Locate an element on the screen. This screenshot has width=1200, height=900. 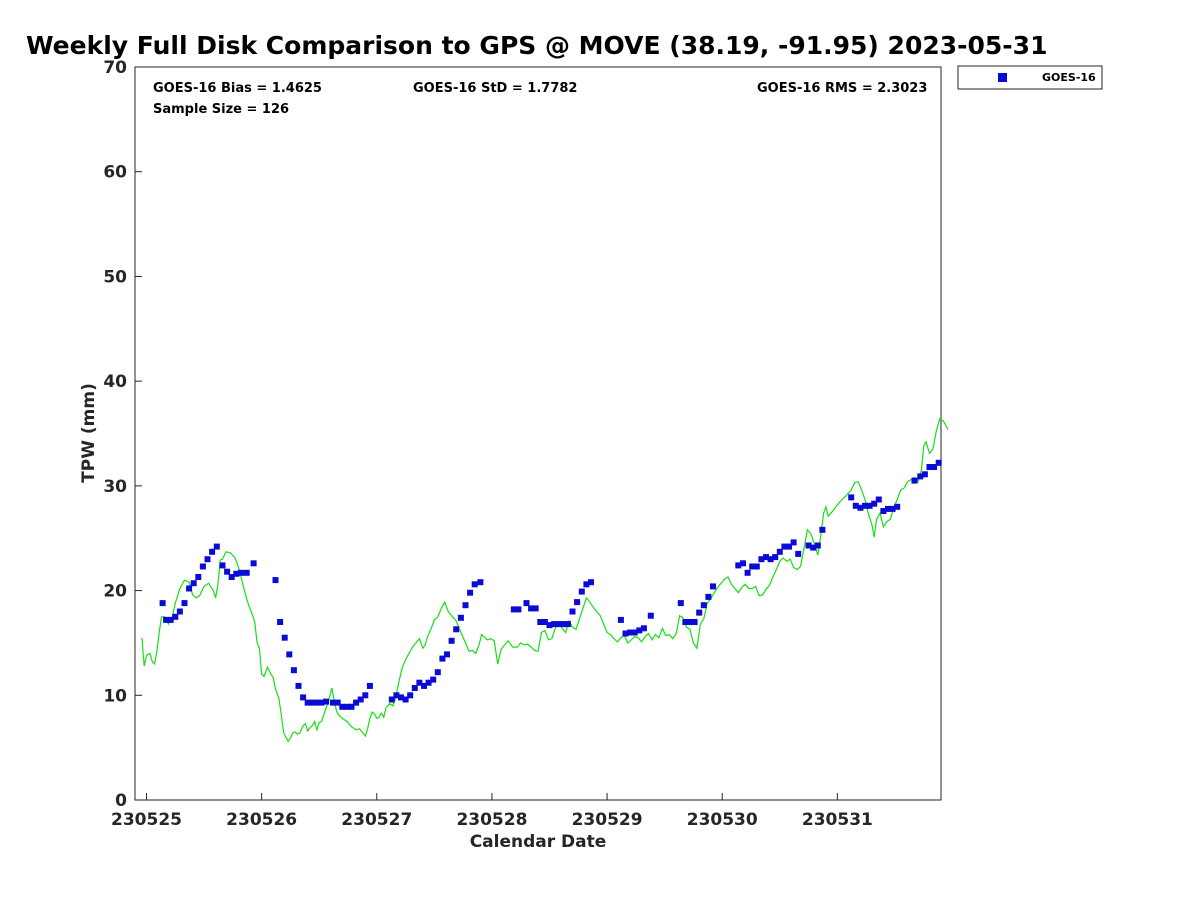
x-tick-label: 230528 is located at coordinates (491, 820).